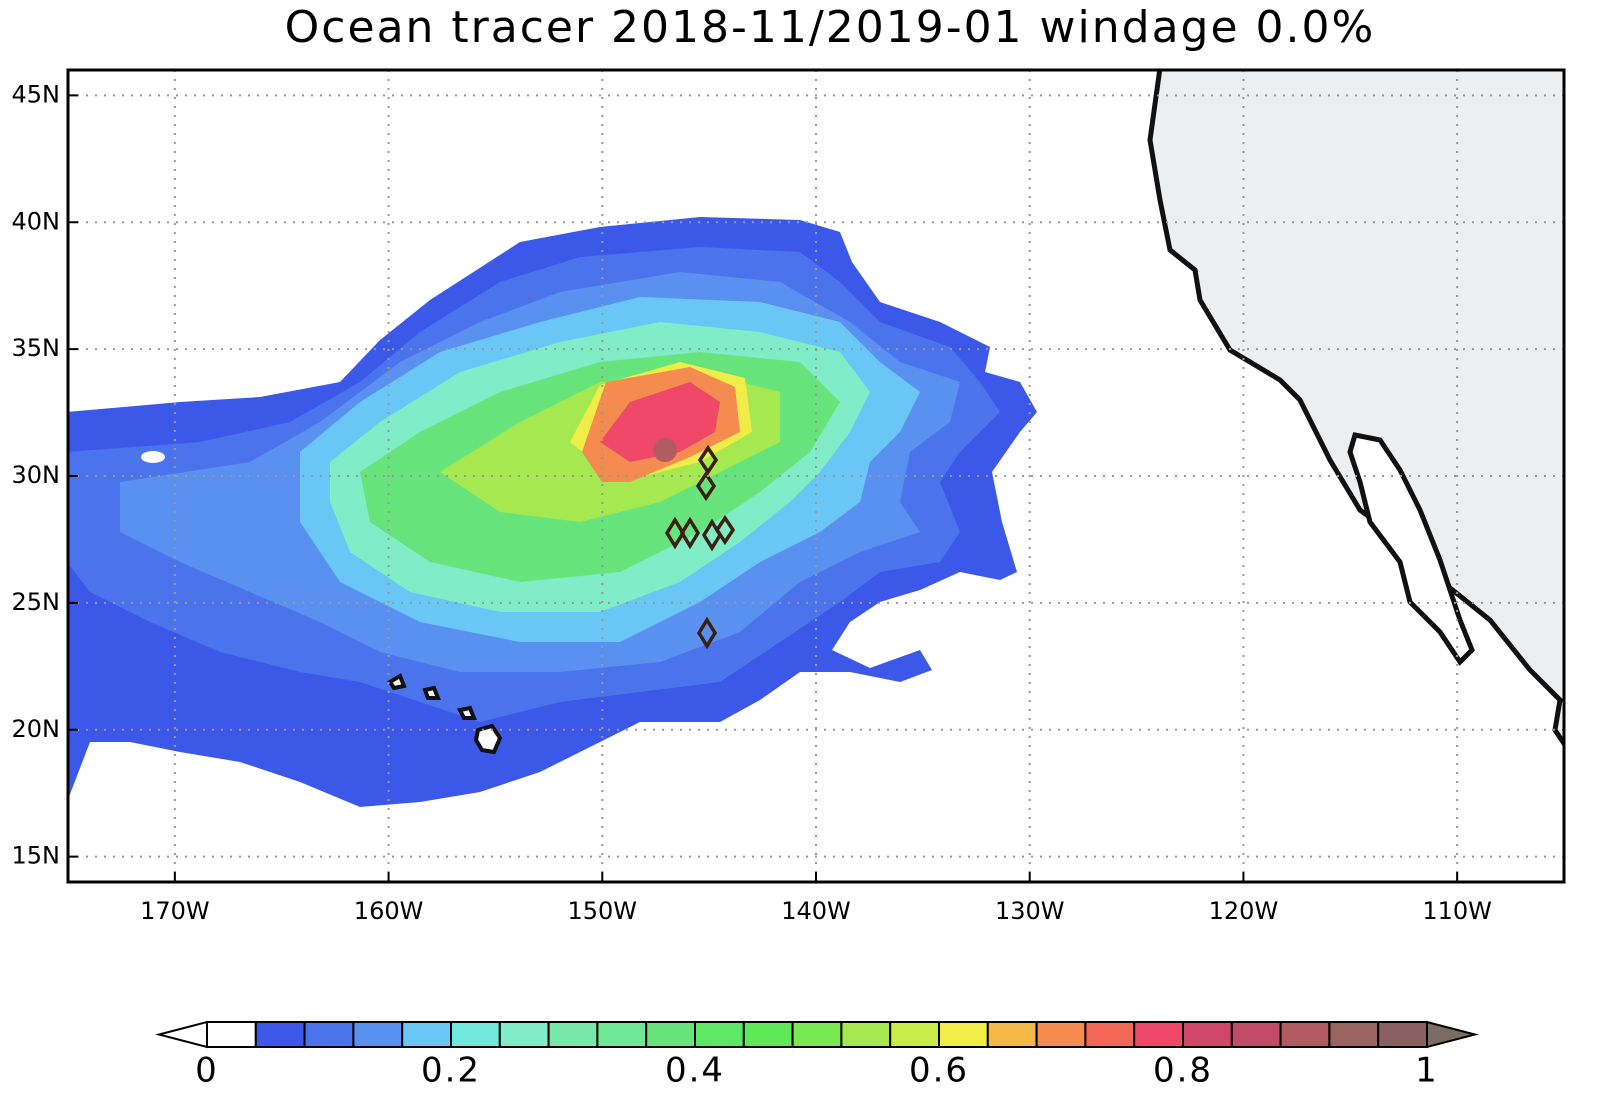 The height and width of the screenshot is (1110, 1600). What do you see at coordinates (1030, 911) in the screenshot?
I see `x-tick-label: 130W` at bounding box center [1030, 911].